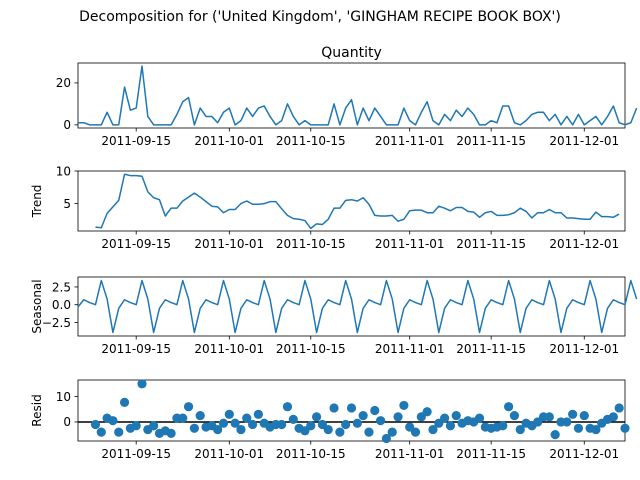 This screenshot has height=480, width=640. What do you see at coordinates (311, 141) in the screenshot?
I see `xtick-label-quantity: 2011-10-15` at bounding box center [311, 141].